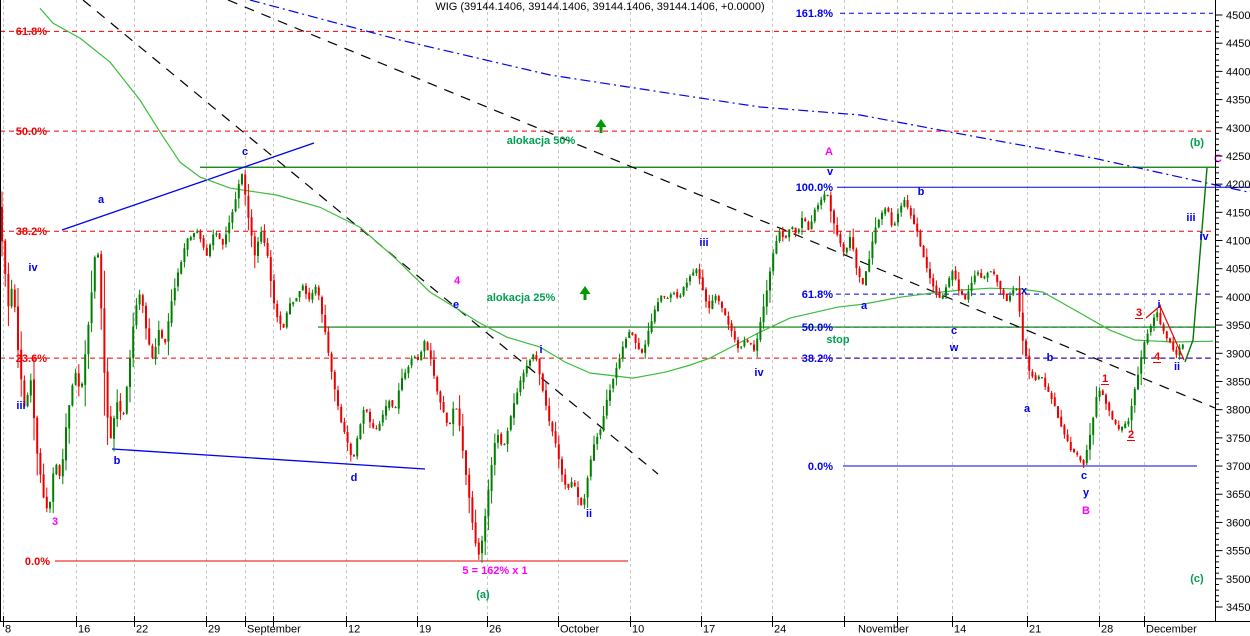  I want to click on x-axis-date-label: 22, so click(142, 630).